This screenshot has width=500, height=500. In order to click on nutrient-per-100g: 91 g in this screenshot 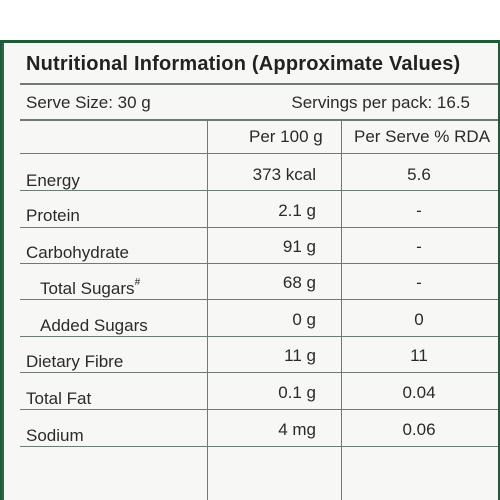, I will do `click(299, 246)`.